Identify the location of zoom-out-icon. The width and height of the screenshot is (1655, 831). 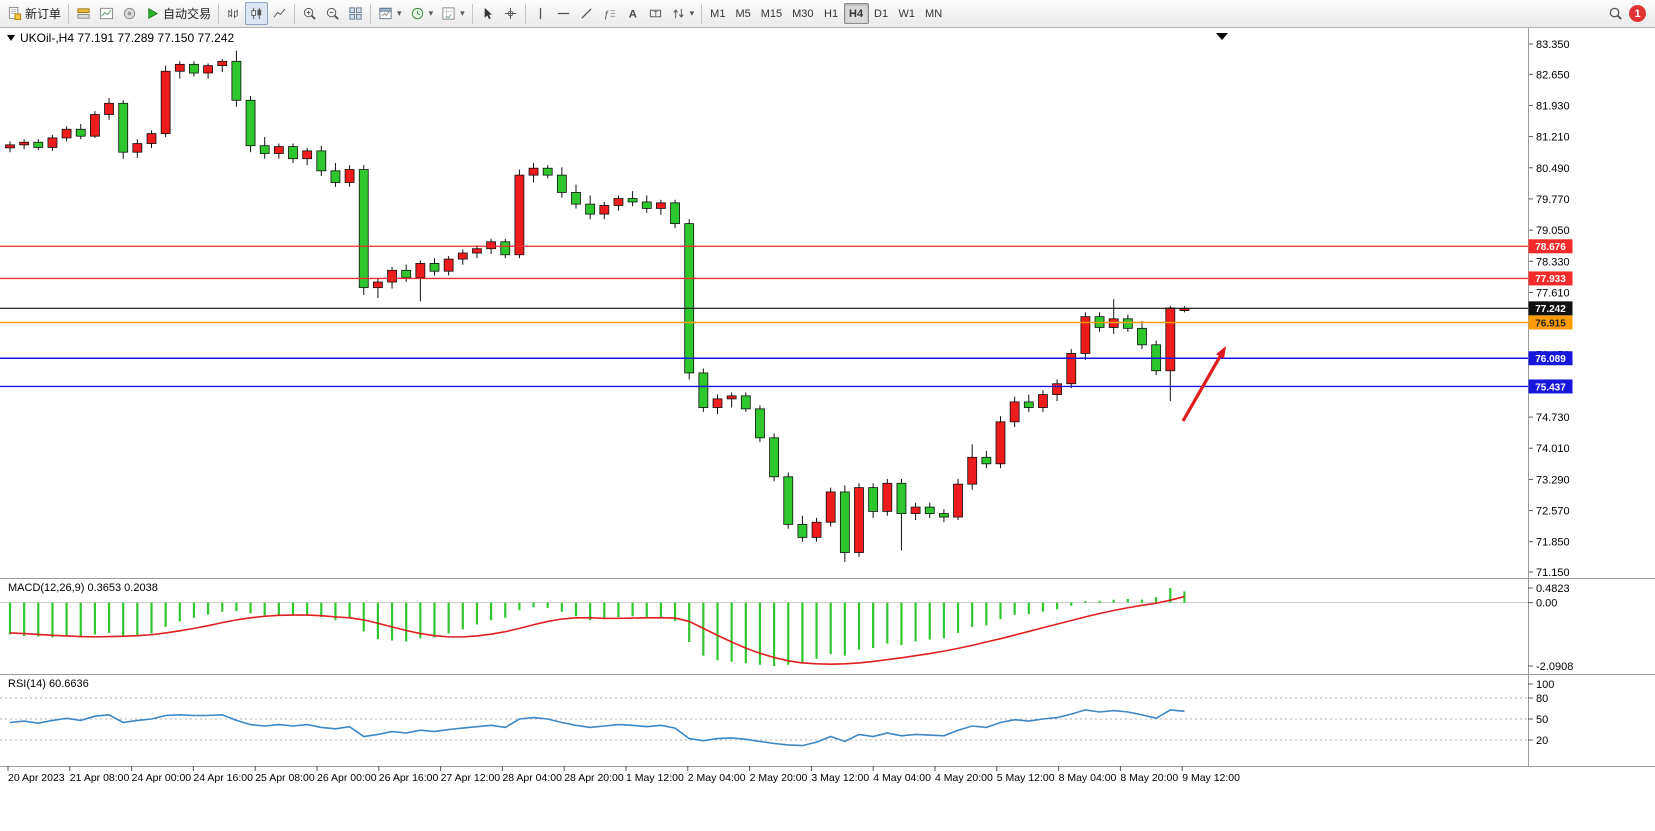
(332, 13).